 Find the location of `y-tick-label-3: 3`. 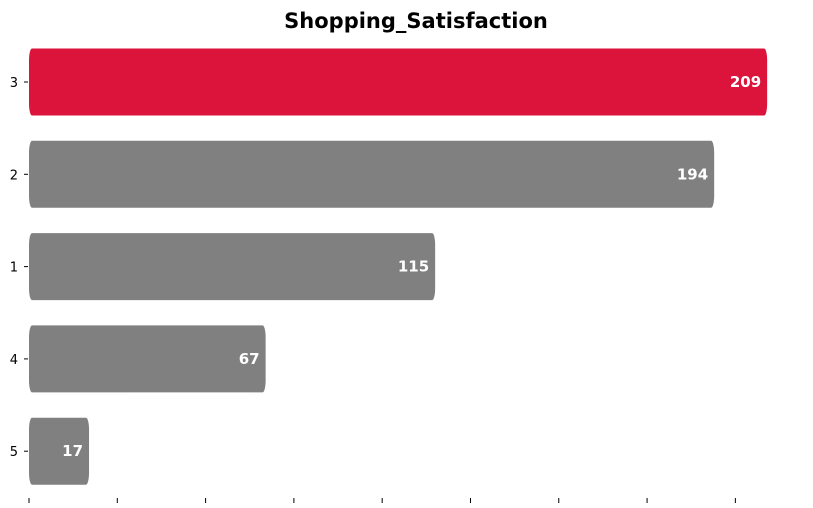

y-tick-label-3: 3 is located at coordinates (14, 83).